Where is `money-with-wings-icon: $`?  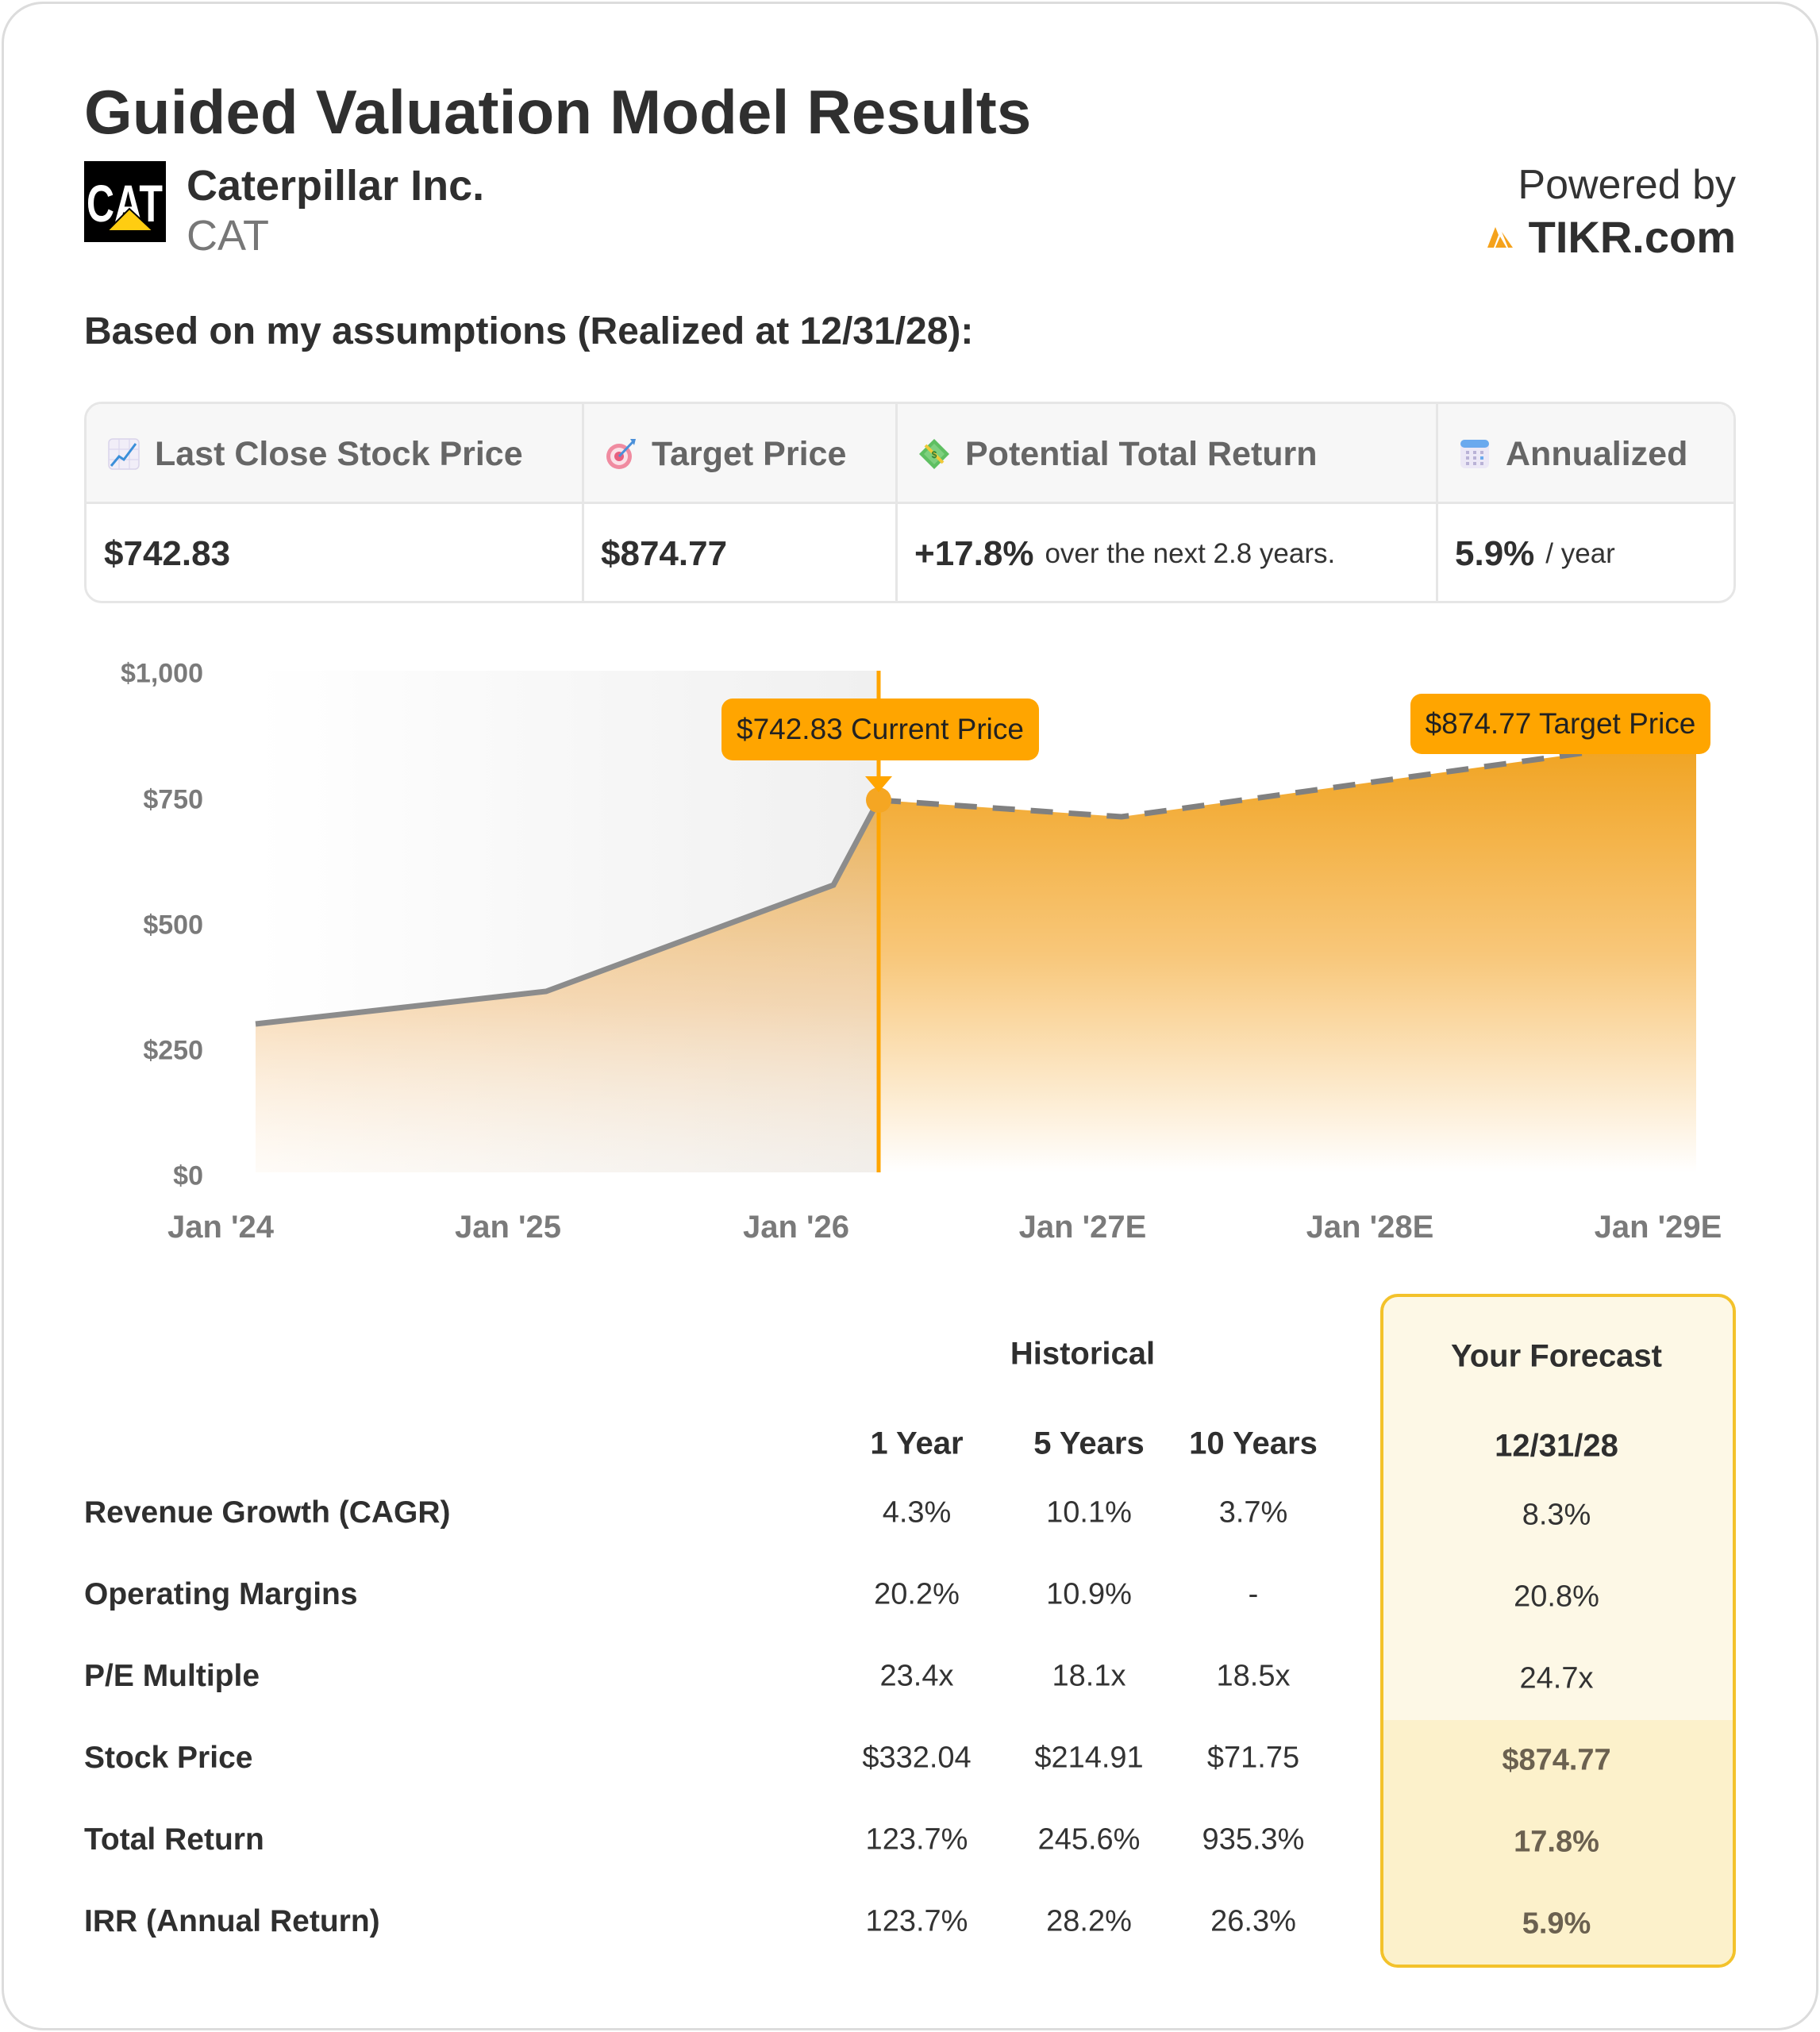
money-with-wings-icon: $ is located at coordinates (934, 454).